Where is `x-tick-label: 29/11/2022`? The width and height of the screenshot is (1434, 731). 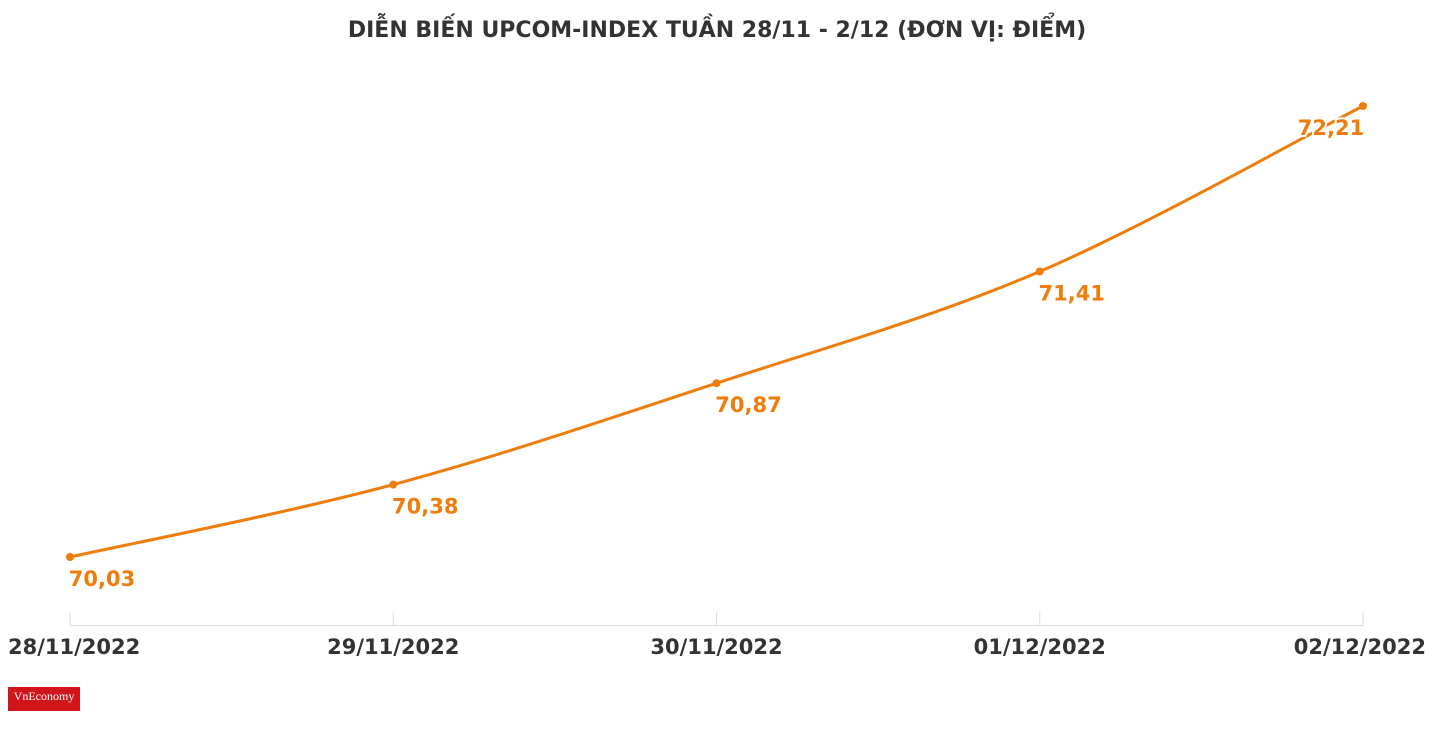
x-tick-label: 29/11/2022 is located at coordinates (393, 647).